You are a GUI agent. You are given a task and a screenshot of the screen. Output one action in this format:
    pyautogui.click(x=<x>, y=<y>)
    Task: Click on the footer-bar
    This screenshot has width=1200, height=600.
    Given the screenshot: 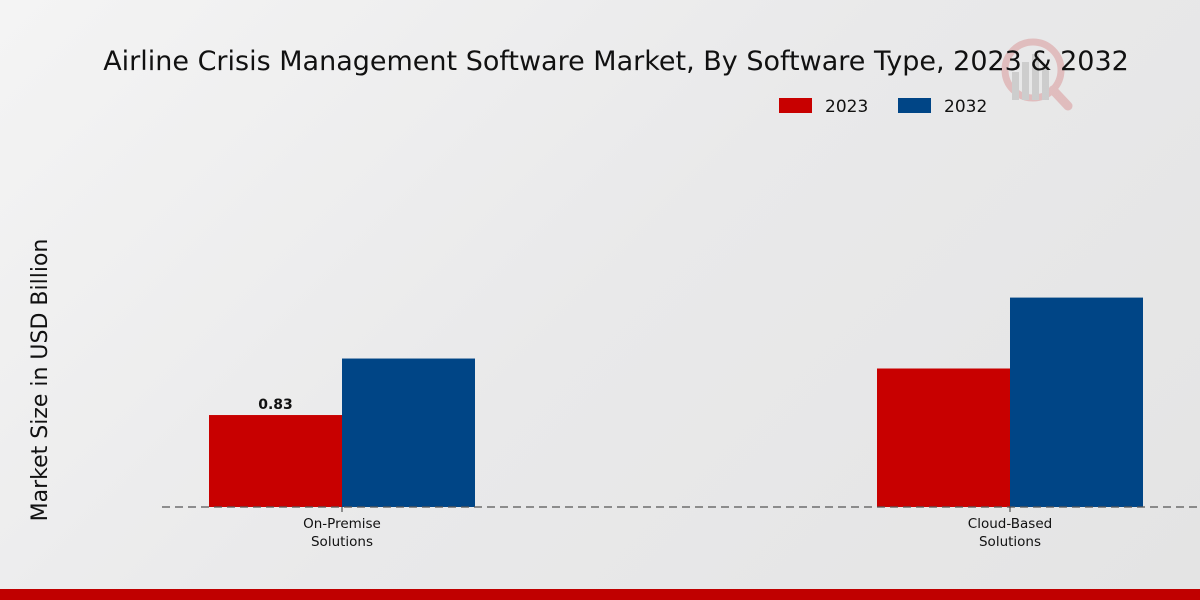 What is the action you would take?
    pyautogui.click(x=600, y=594)
    